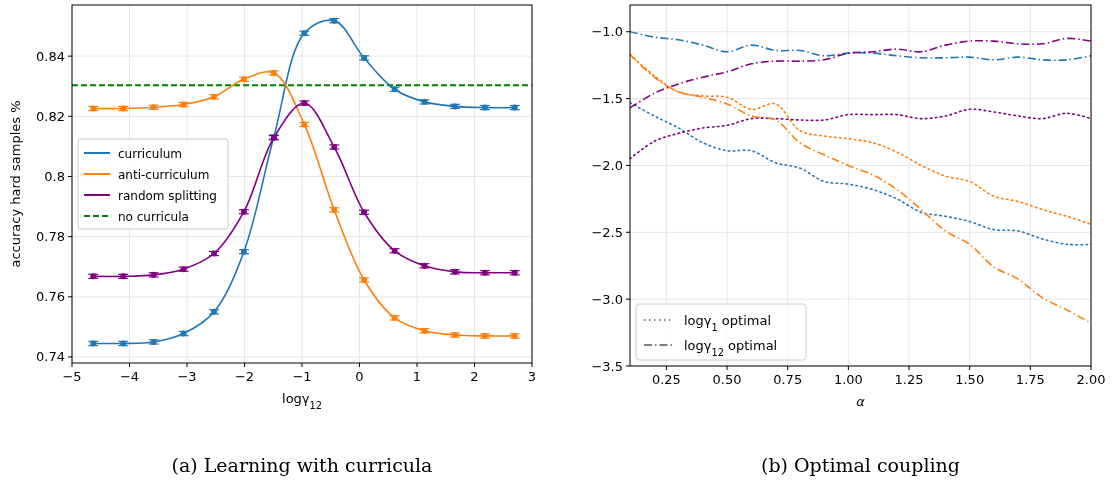 This screenshot has height=482, width=1114. I want to click on legend-label: anti-curriculum, so click(164, 174).